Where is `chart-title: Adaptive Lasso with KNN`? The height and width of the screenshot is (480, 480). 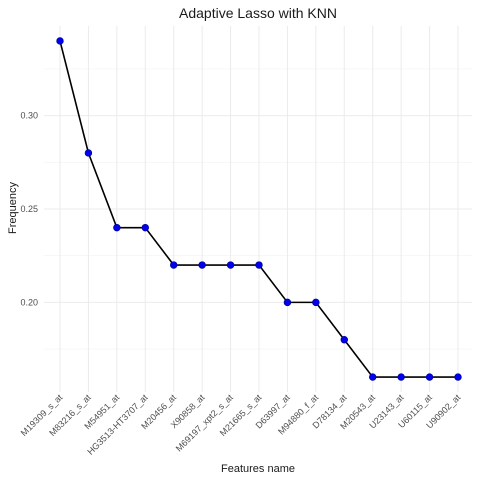 chart-title: Adaptive Lasso with KNN is located at coordinates (258, 13).